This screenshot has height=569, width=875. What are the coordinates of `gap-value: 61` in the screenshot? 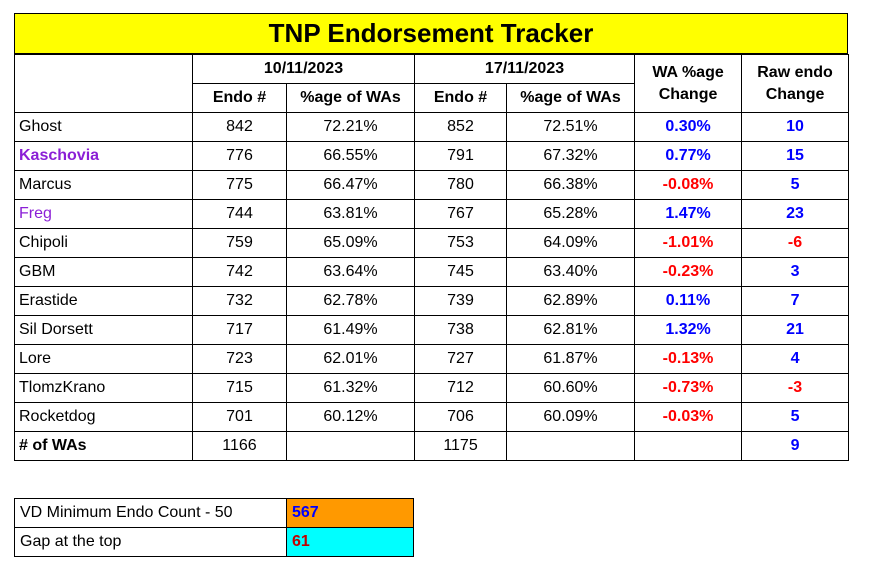 It's located at (350, 542).